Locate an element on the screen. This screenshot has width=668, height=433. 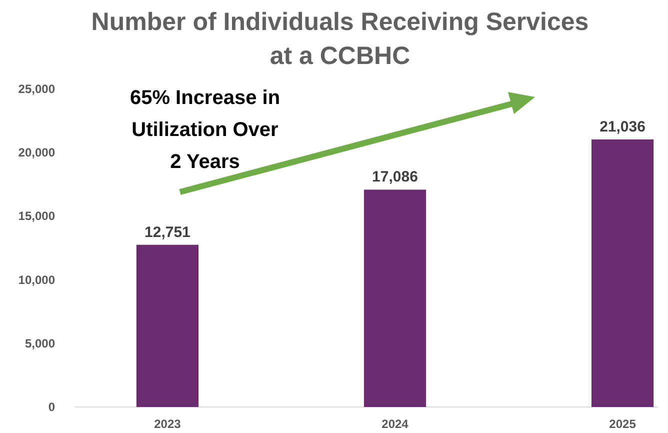
annotation: 65% Increase in Utilization Over 2 Years is located at coordinates (205, 130).